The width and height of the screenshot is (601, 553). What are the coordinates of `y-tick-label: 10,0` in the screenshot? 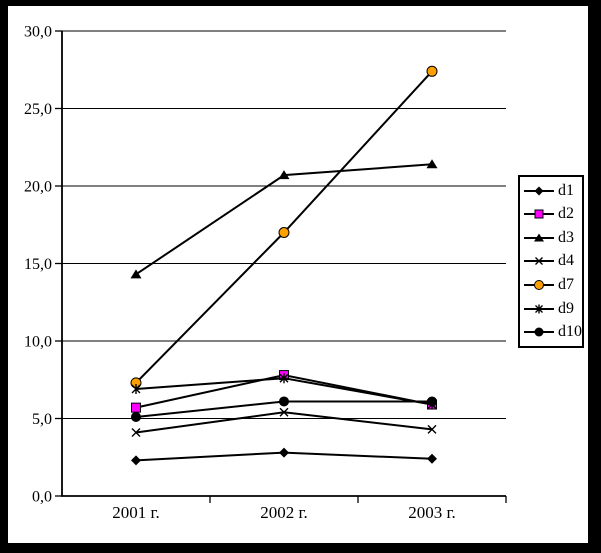 It's located at (38, 342).